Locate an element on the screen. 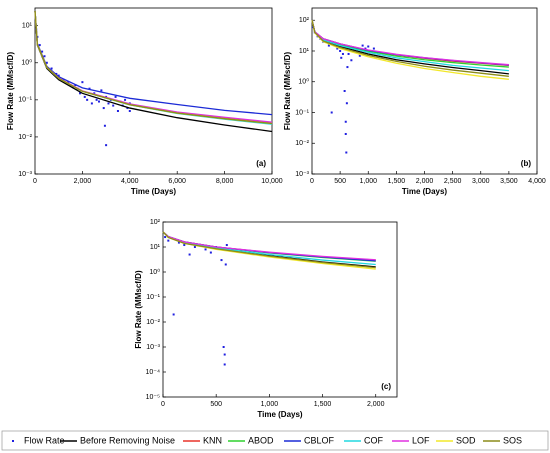 The image size is (550, 453). legend-label: SOS is located at coordinates (512, 440).